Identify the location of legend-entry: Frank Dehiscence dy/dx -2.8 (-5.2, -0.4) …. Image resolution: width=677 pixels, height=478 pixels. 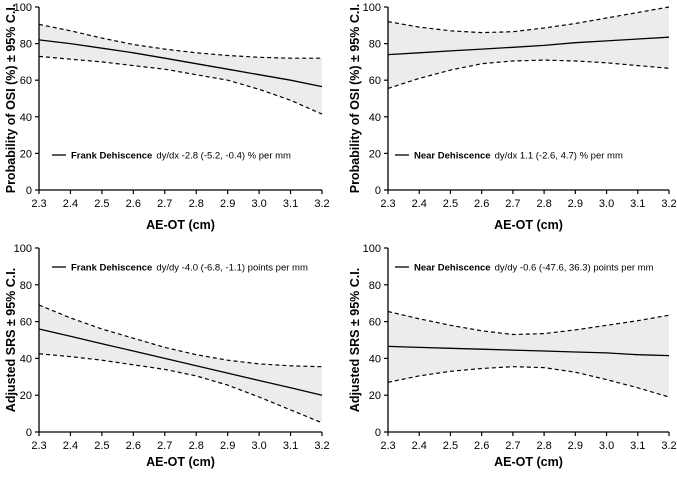
(181, 156).